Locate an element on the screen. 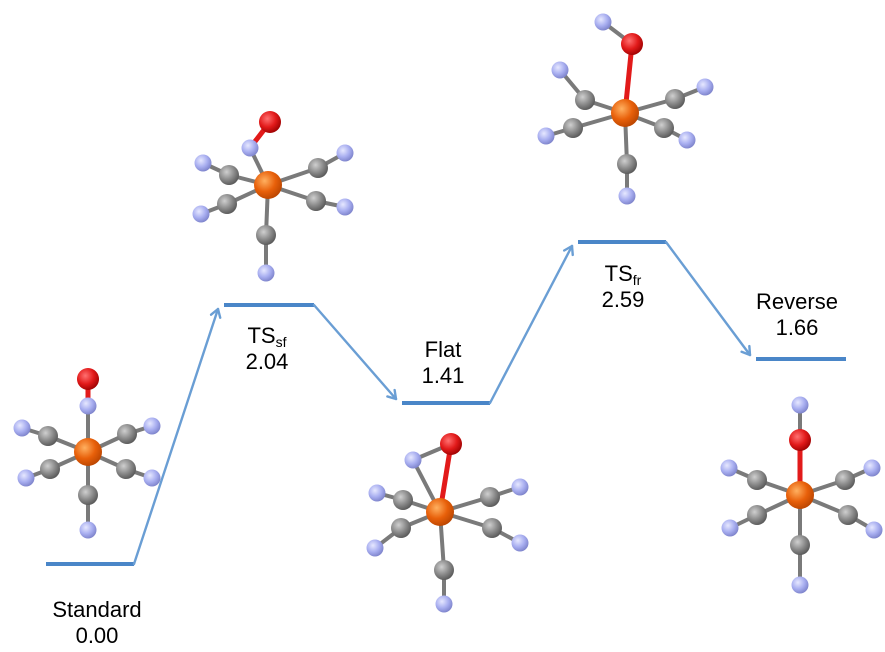  energy-value: 0.00 is located at coordinates (97, 635).